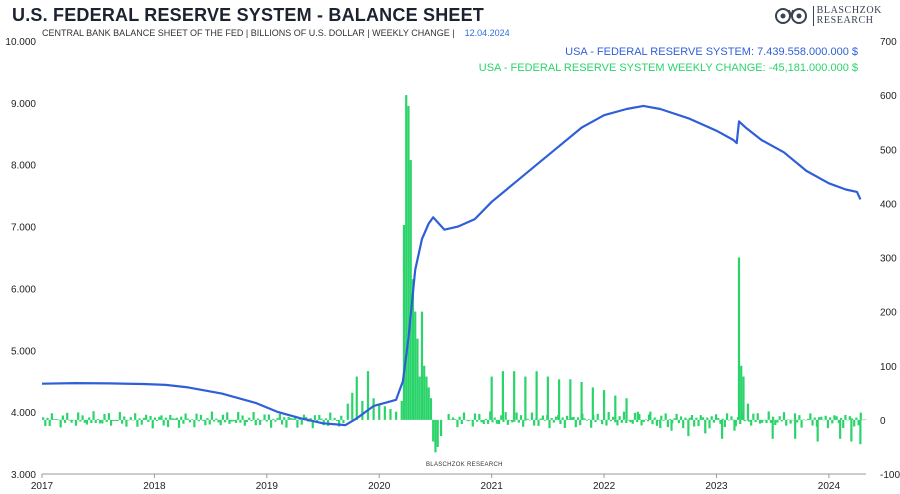 This screenshot has height=494, width=900. What do you see at coordinates (23, 166) in the screenshot?
I see `y-left-tick-label: 8.000` at bounding box center [23, 166].